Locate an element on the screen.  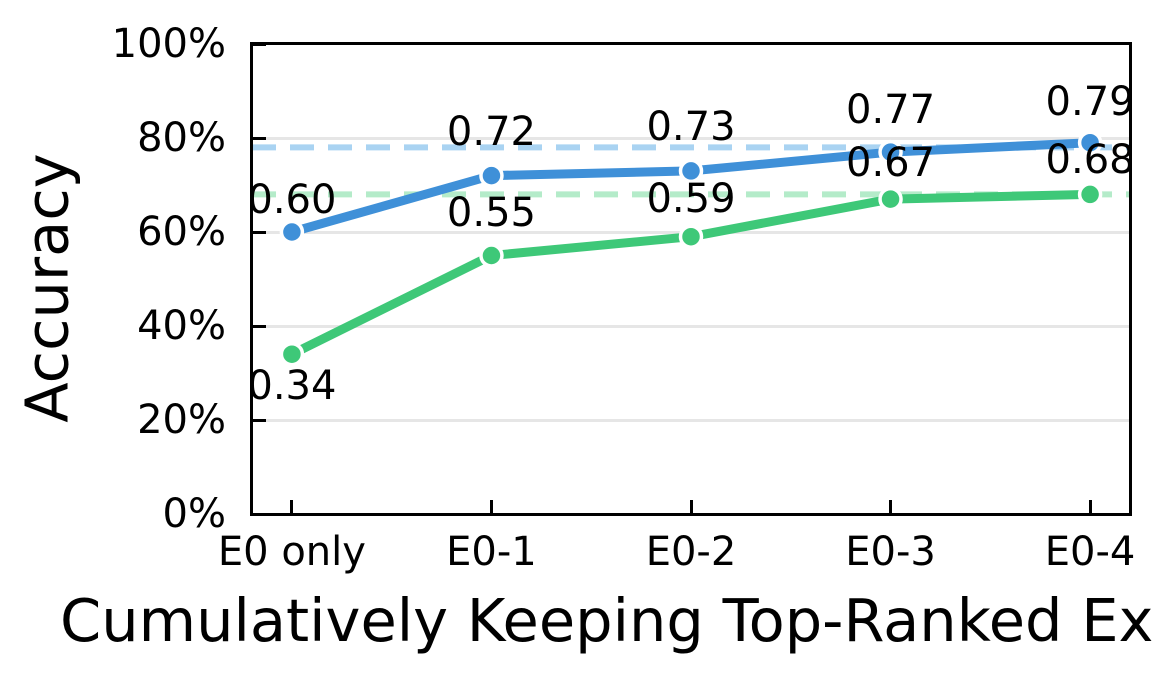
y-axis-label: Accuracy is located at coordinates (47, 288).